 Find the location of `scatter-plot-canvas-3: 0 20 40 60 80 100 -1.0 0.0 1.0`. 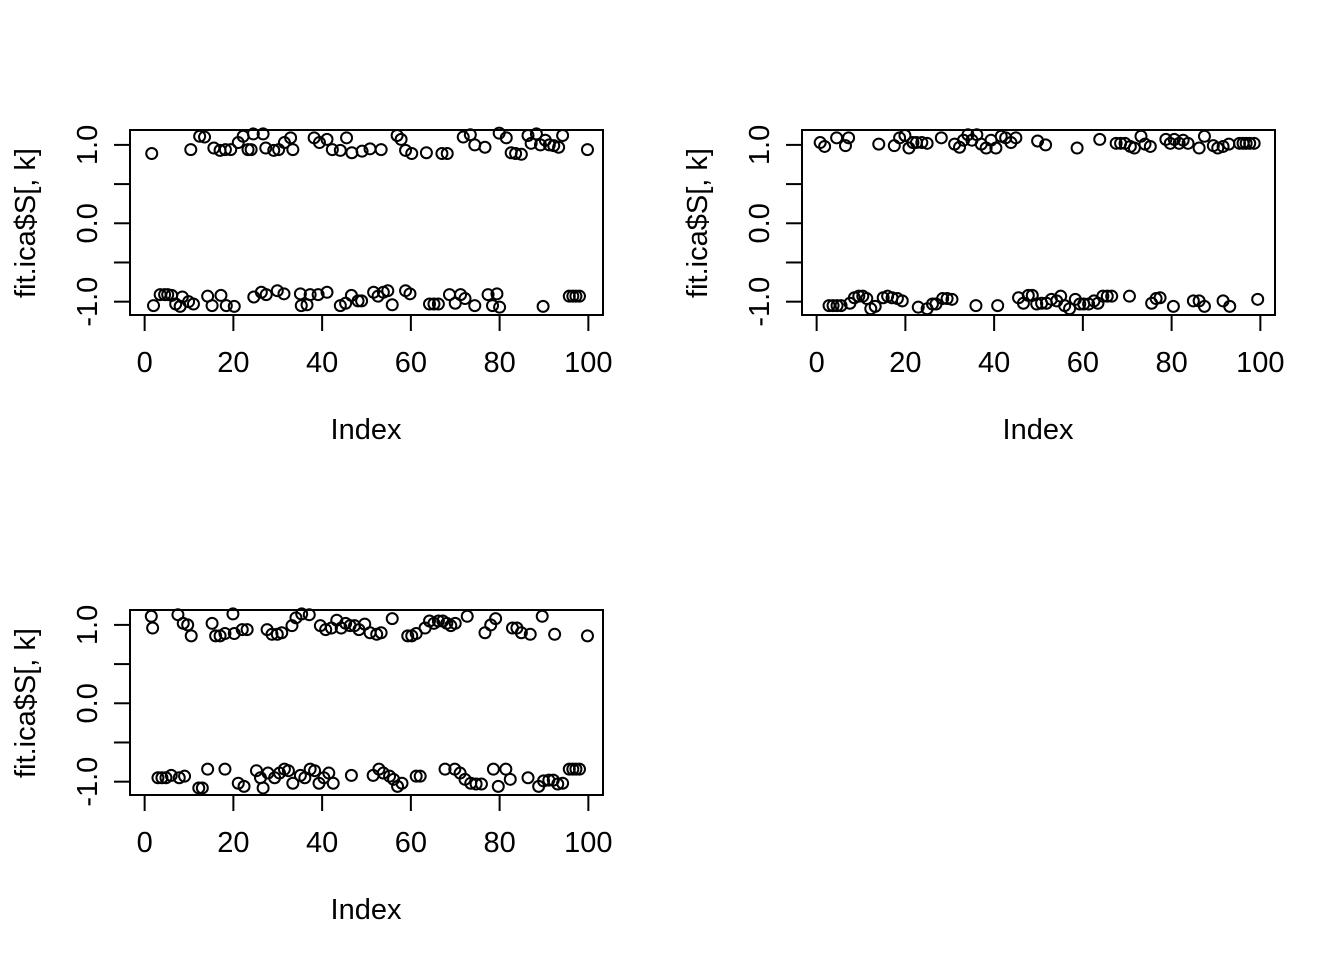

scatter-plot-canvas-3: 0 20 40 60 80 100 -1.0 0.0 1.0 is located at coordinates (342, 732).